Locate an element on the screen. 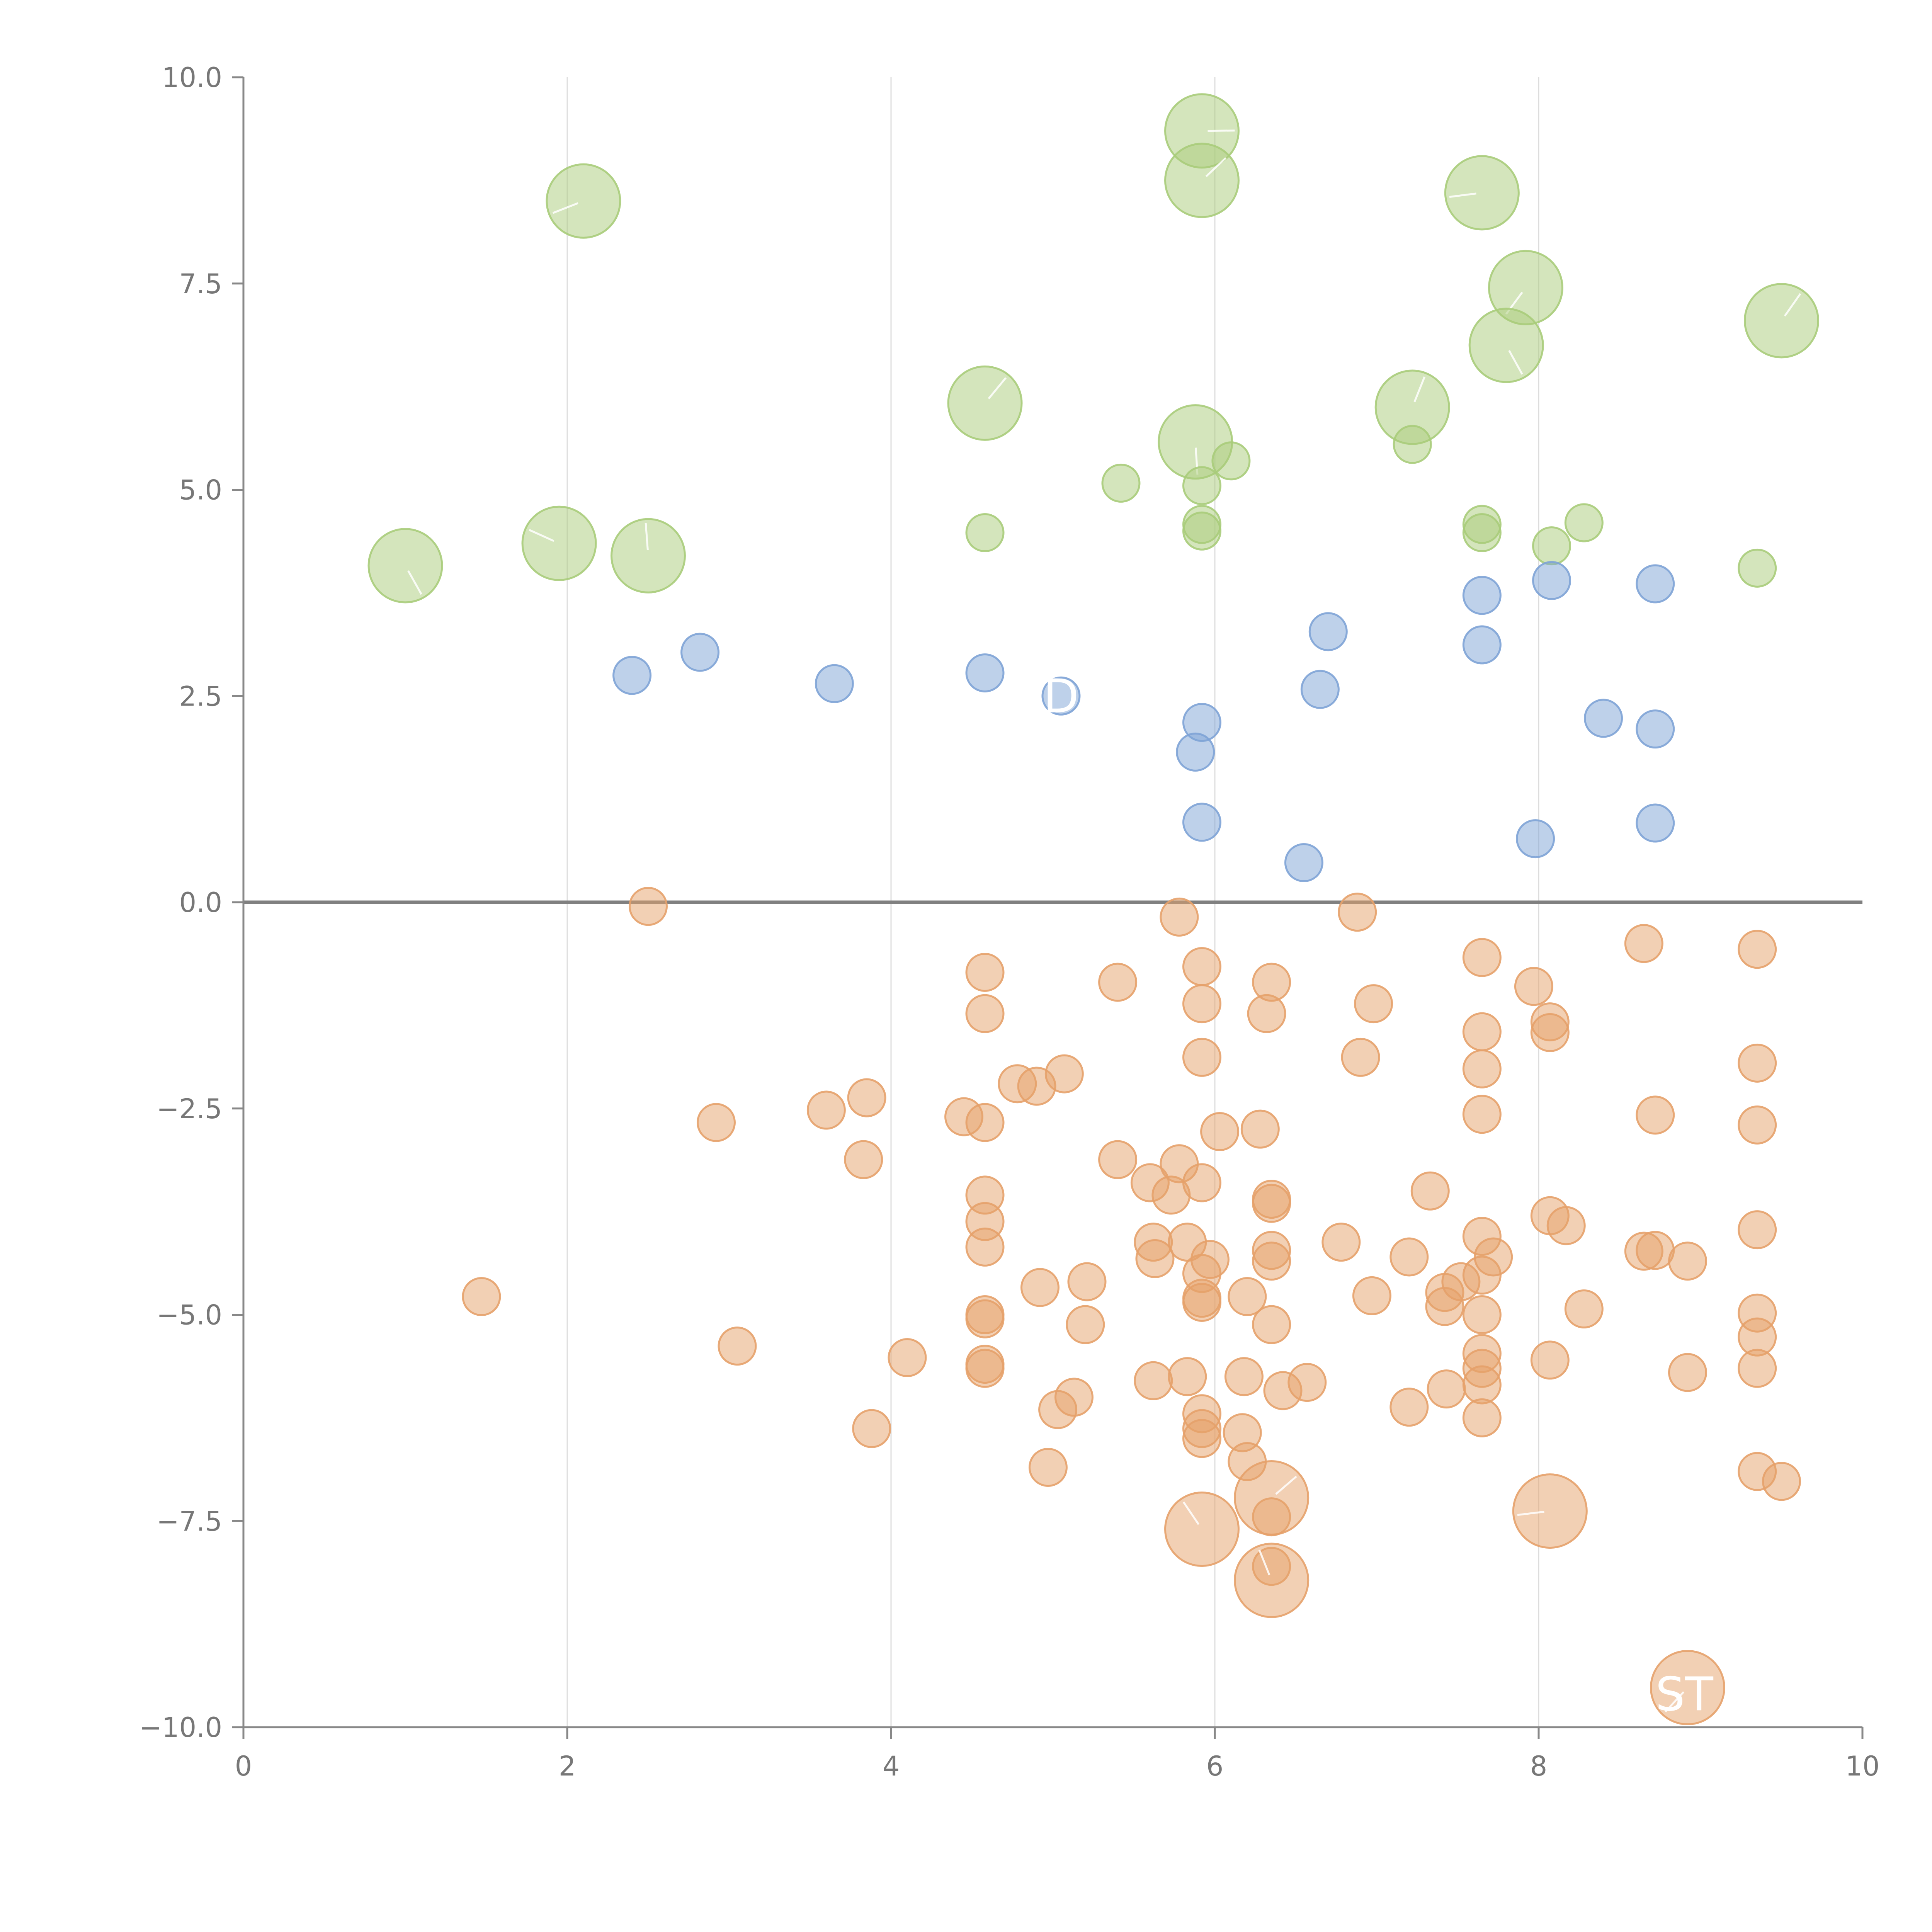  y-tick-label: 0.0 is located at coordinates (200, 903).